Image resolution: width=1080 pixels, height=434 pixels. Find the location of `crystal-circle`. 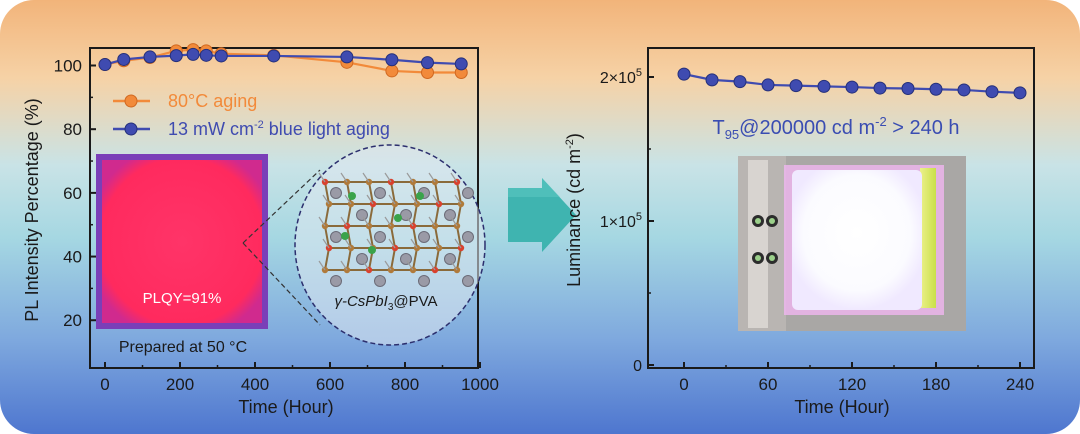

crystal-circle is located at coordinates (390, 245).